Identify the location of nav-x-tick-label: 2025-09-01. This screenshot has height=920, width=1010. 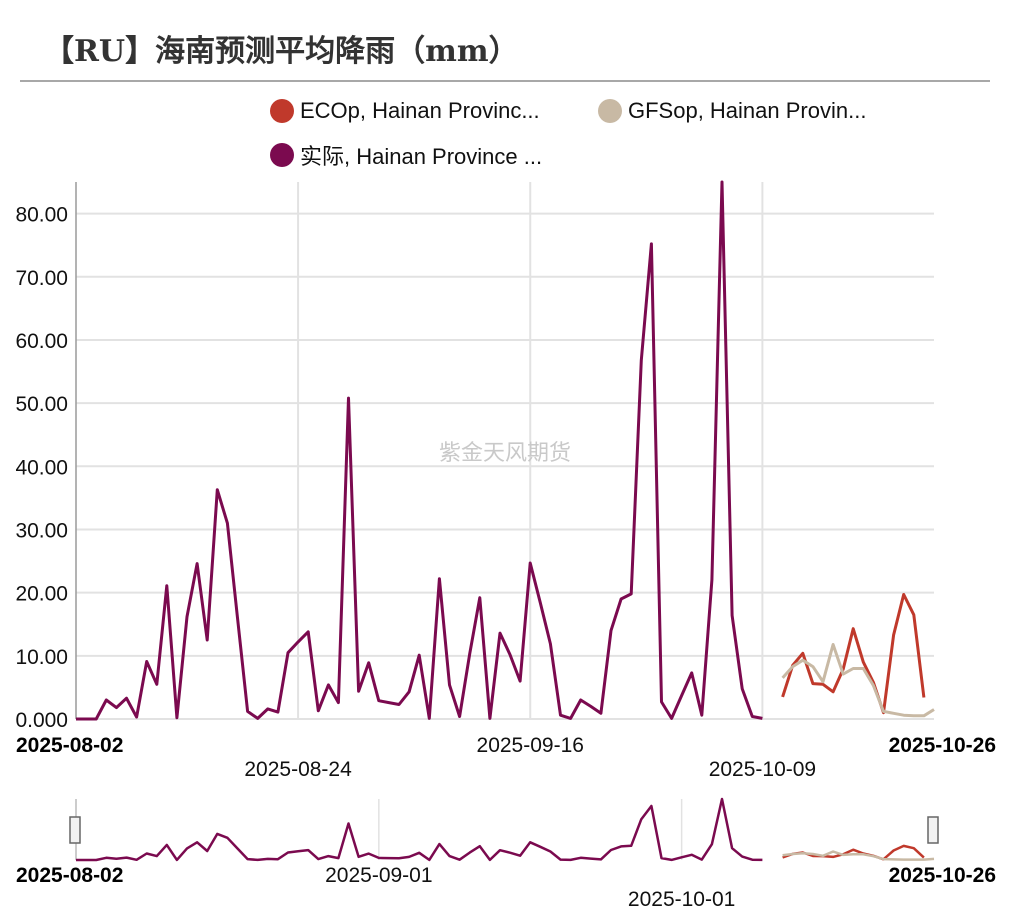
(378, 875).